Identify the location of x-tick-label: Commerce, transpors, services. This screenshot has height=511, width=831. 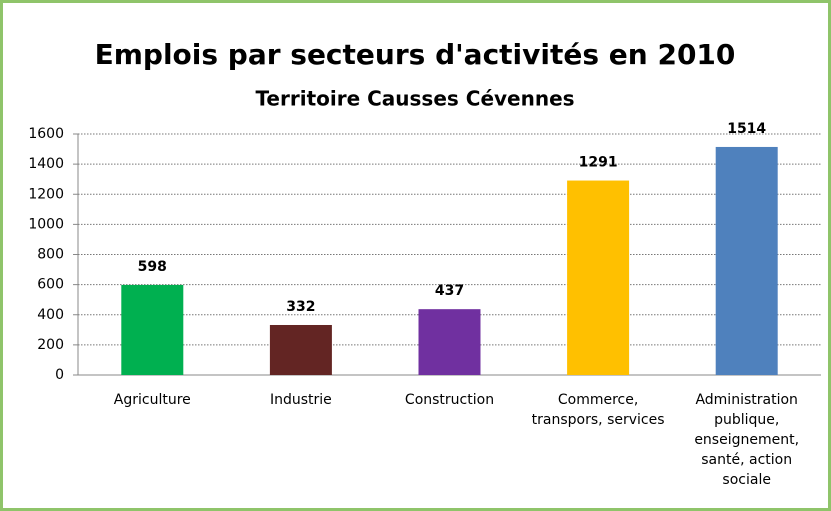
(598, 410).